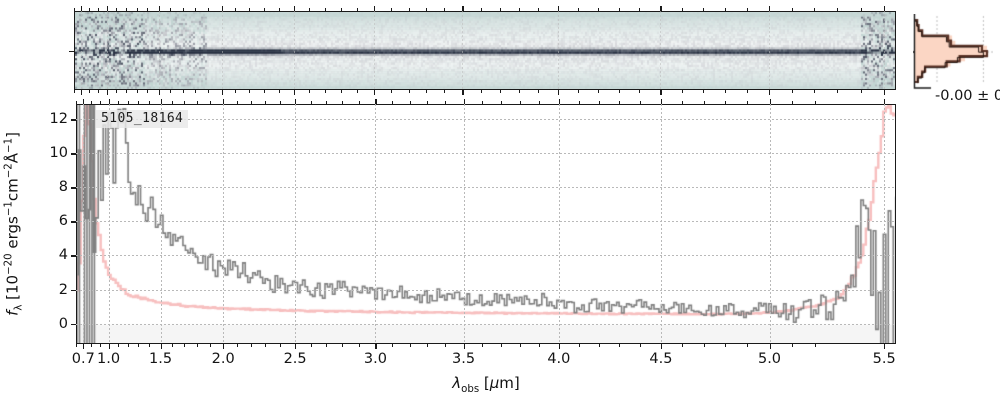 Image resolution: width=1000 pixels, height=400 pixels. What do you see at coordinates (58, 119) in the screenshot?
I see `y-tick-label: 12` at bounding box center [58, 119].